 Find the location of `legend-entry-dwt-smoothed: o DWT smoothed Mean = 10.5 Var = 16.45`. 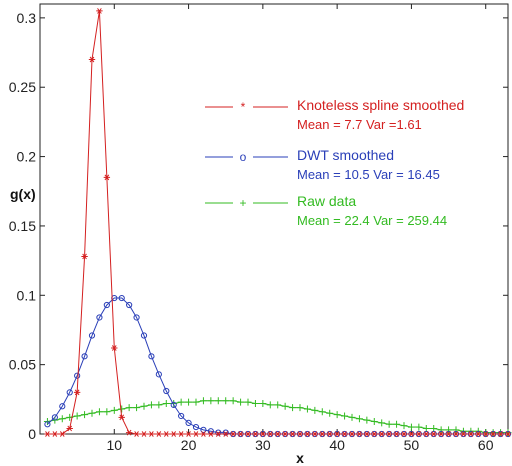

legend-entry-dwt-smoothed: o DWT smoothed Mean = 10.5 Var = 16.45 is located at coordinates (322, 164).